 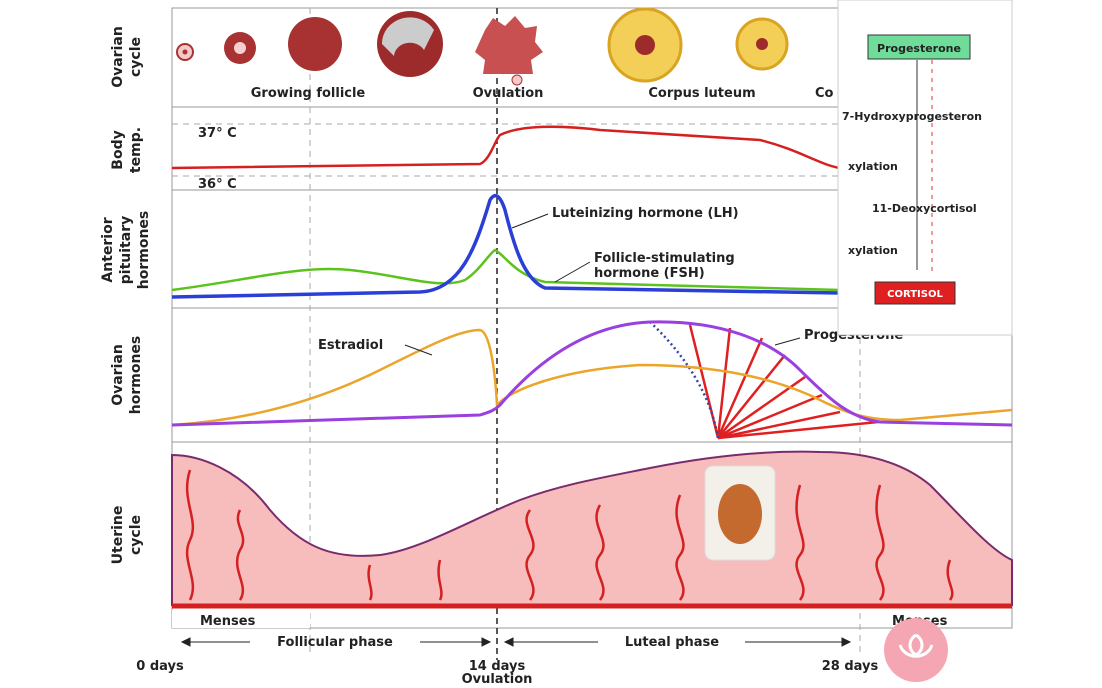 I want to click on label: 37° C, so click(x=217, y=133).